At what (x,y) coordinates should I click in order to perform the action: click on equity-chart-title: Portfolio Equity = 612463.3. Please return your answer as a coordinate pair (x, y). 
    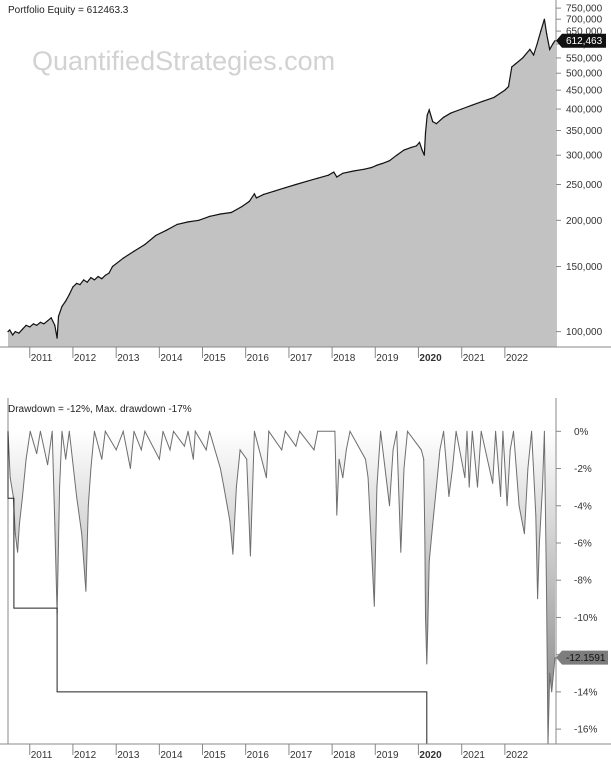
    Looking at the image, I should click on (68, 10).